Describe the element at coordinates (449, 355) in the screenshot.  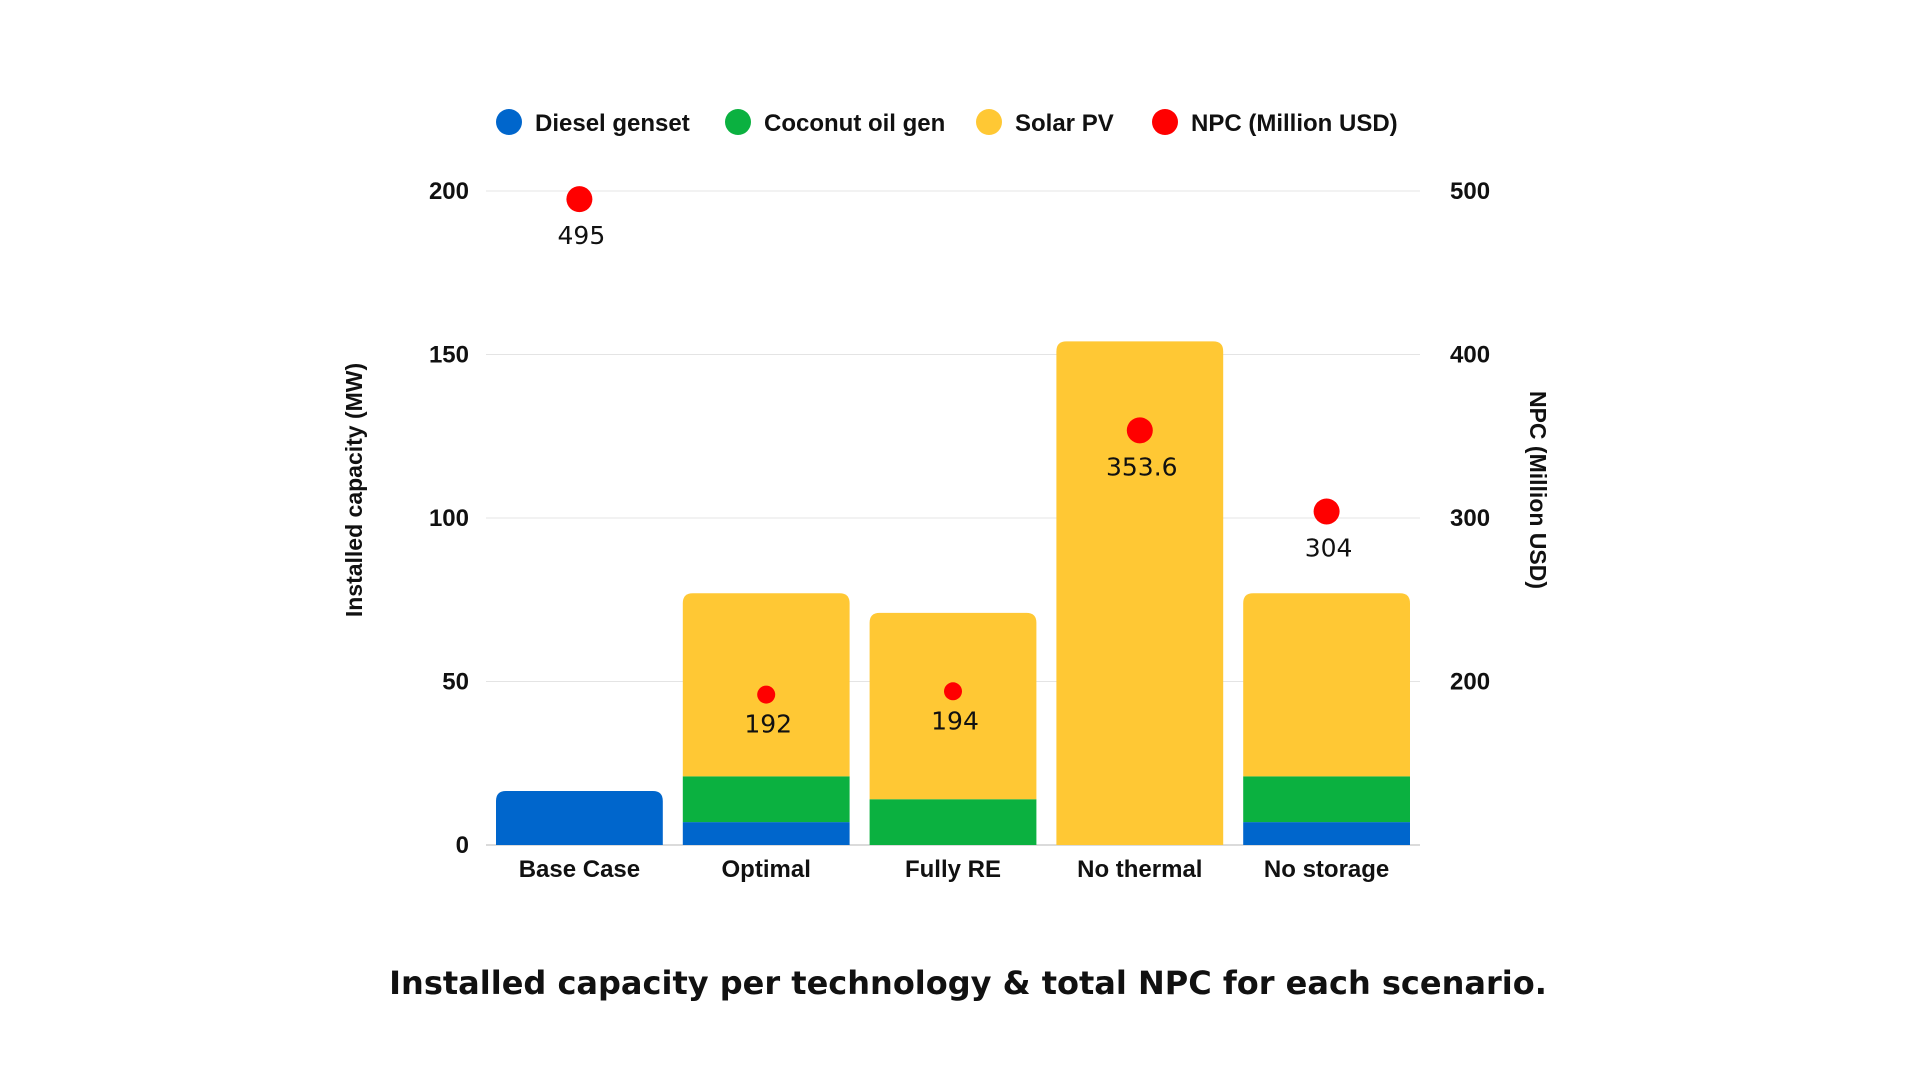
I see `y-tick-label: 150` at that location.